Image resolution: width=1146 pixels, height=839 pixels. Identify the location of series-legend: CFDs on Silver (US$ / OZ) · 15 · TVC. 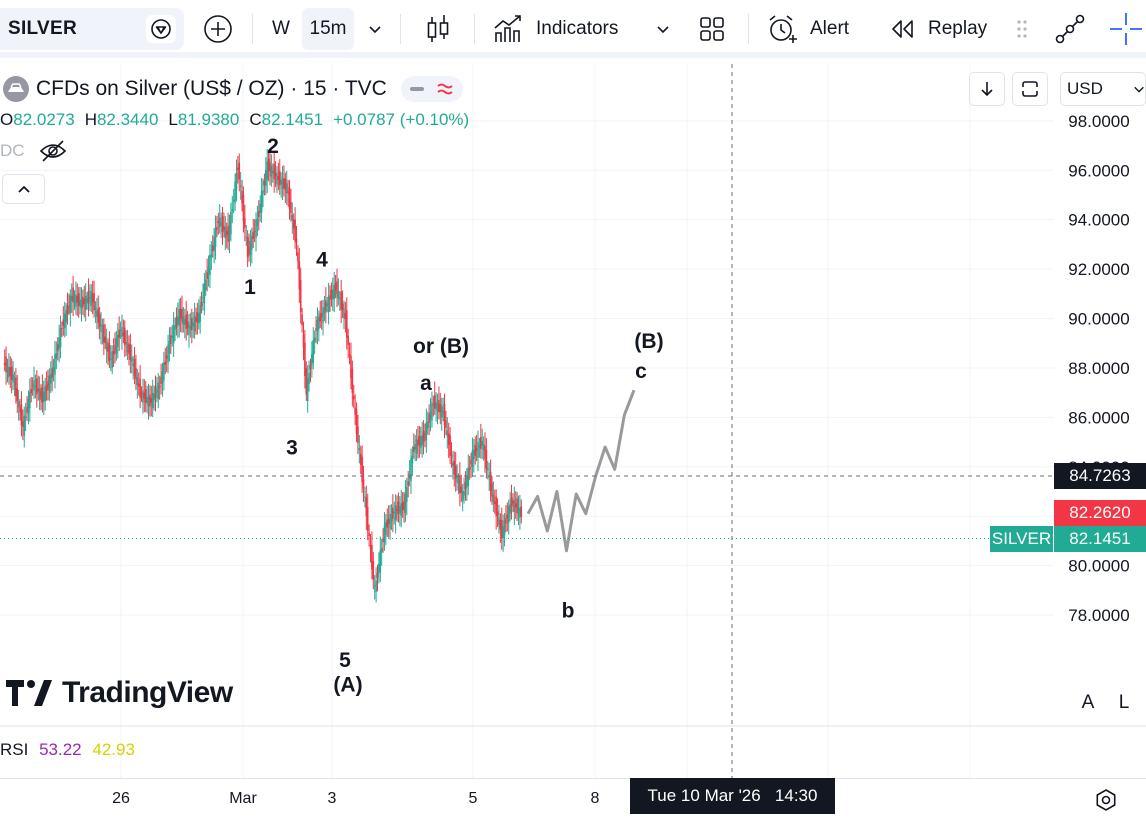
(231, 89).